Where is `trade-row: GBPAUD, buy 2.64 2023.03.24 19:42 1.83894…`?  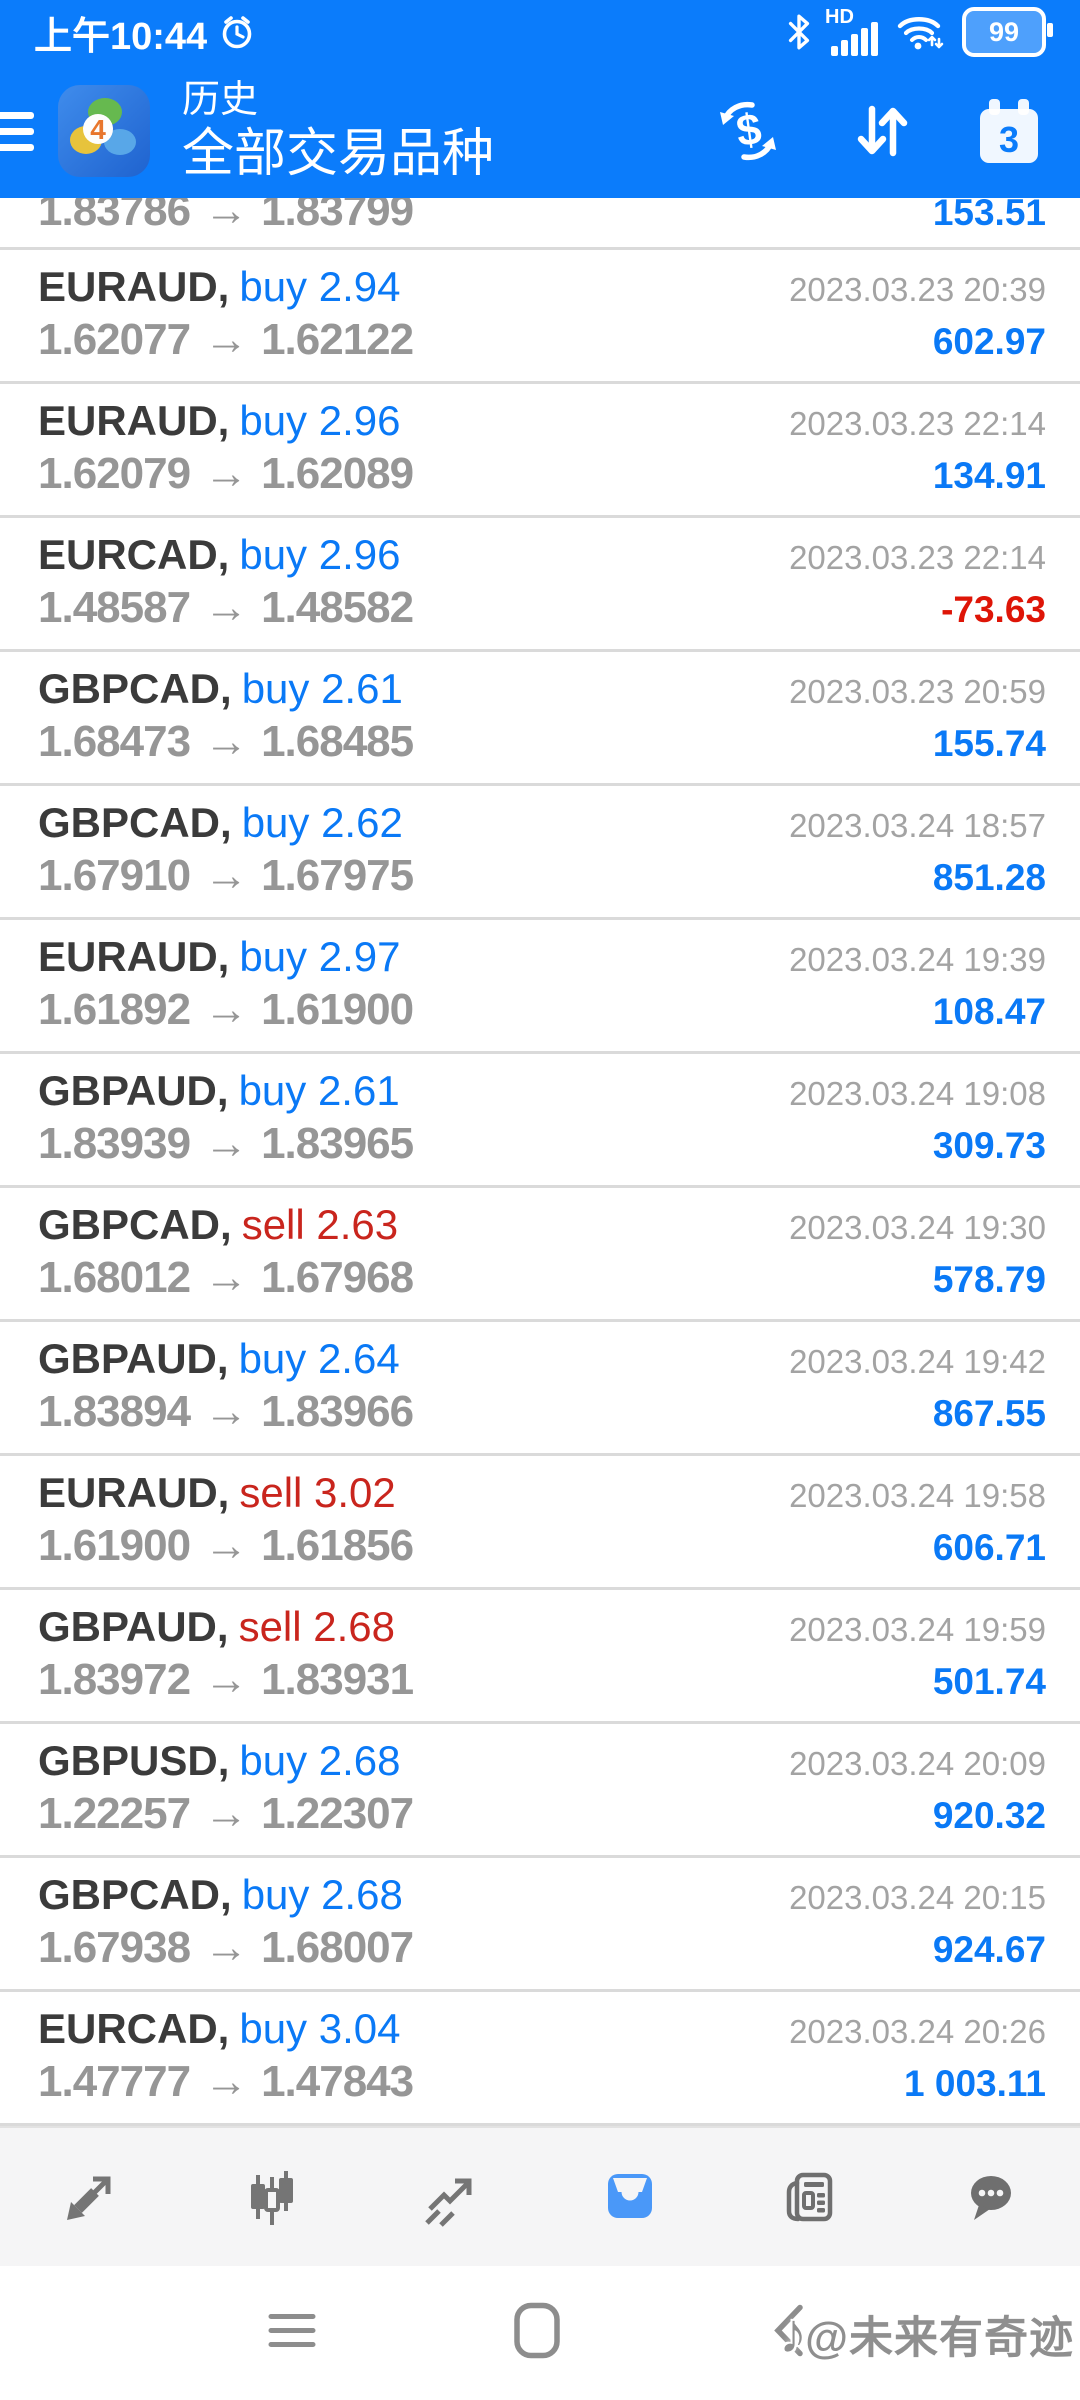
trade-row: GBPAUD, buy 2.64 2023.03.24 19:42 1.83894… is located at coordinates (540, 1389).